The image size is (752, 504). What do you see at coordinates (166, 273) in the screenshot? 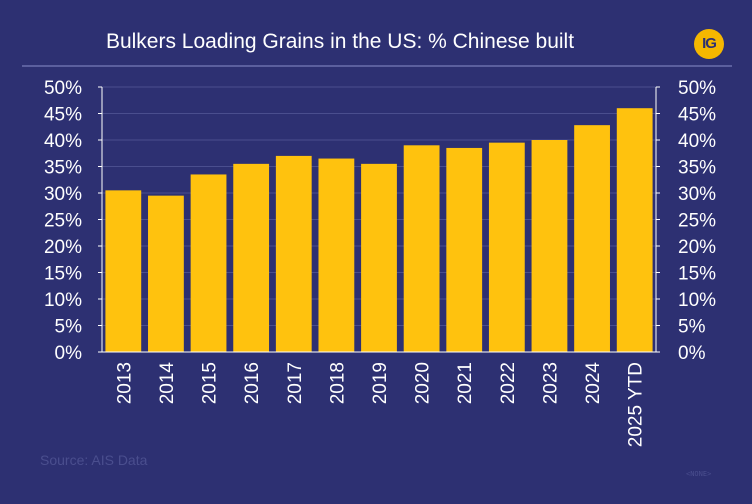
I see `bar-2014` at bounding box center [166, 273].